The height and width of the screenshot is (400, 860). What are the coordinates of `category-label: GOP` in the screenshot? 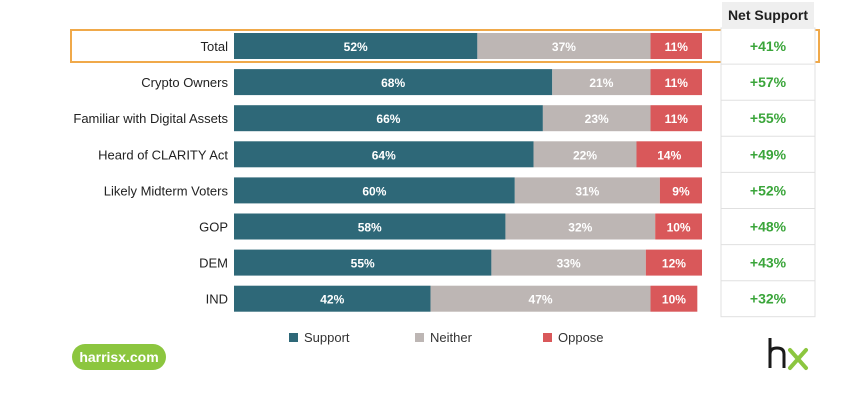 It's located at (213, 227).